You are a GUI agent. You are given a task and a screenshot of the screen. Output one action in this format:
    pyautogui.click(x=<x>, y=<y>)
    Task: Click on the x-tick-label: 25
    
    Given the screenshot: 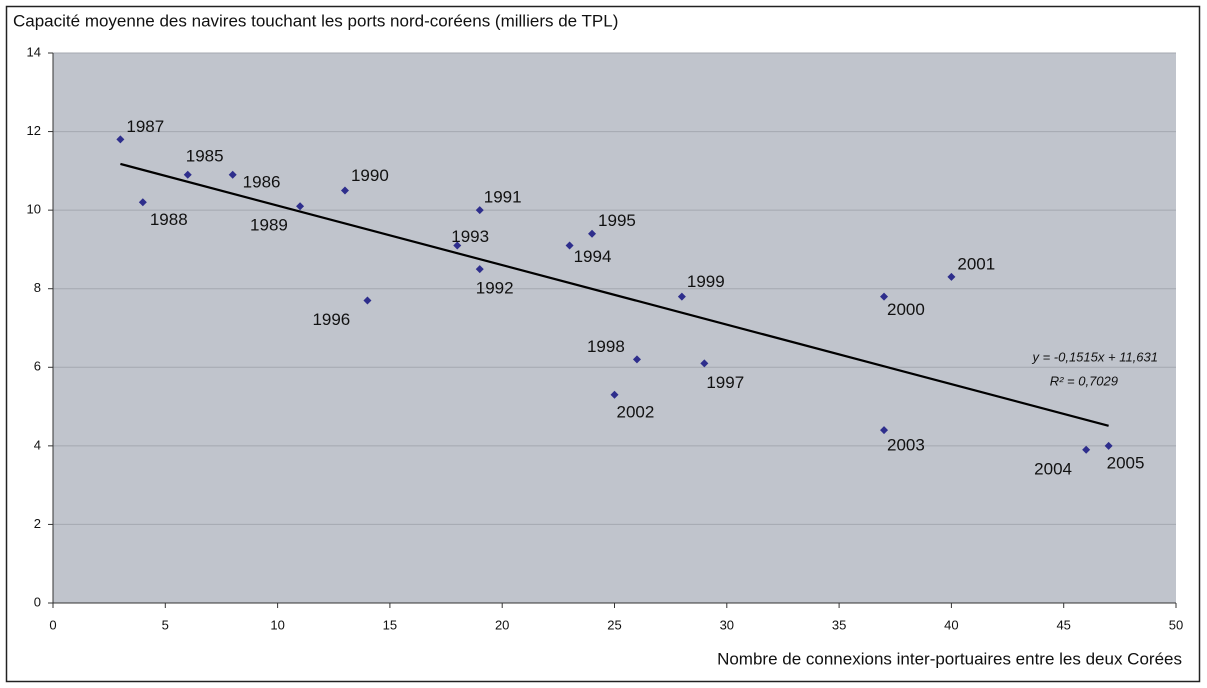 What is the action you would take?
    pyautogui.click(x=614, y=624)
    